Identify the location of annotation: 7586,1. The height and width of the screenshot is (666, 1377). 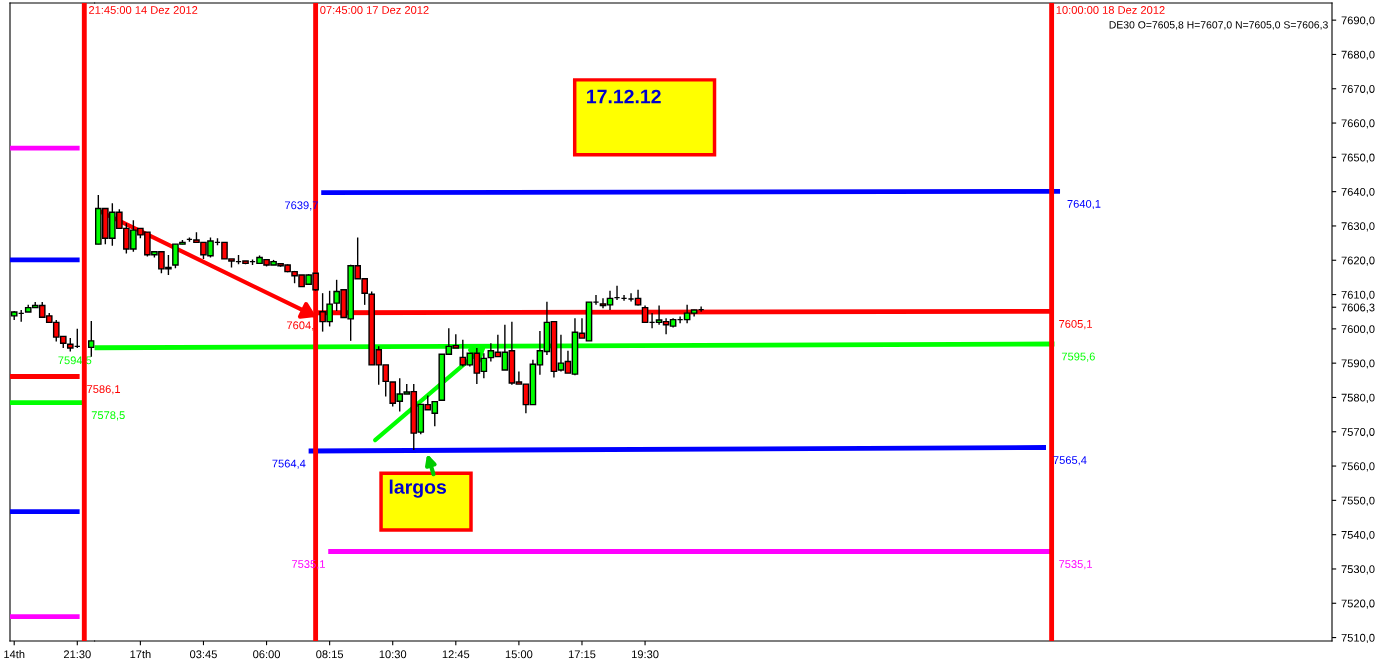
(104, 390).